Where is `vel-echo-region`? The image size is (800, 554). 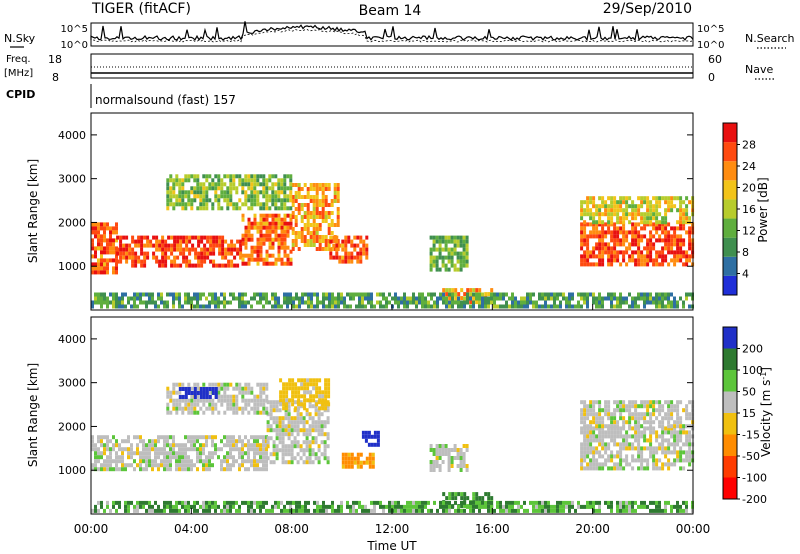 vel-echo-region is located at coordinates (358, 460).